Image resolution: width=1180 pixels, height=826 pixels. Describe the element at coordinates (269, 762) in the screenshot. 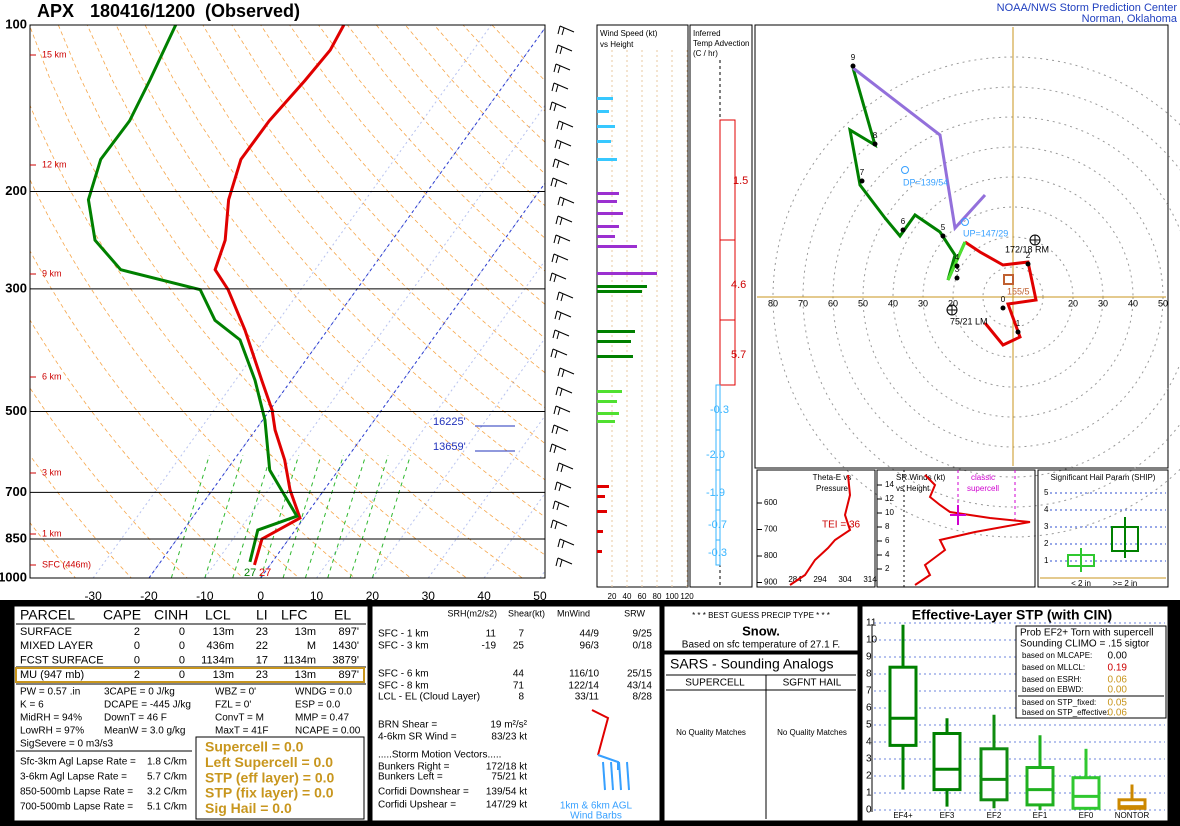

I see `index: Left Supercell = 0.0` at that location.